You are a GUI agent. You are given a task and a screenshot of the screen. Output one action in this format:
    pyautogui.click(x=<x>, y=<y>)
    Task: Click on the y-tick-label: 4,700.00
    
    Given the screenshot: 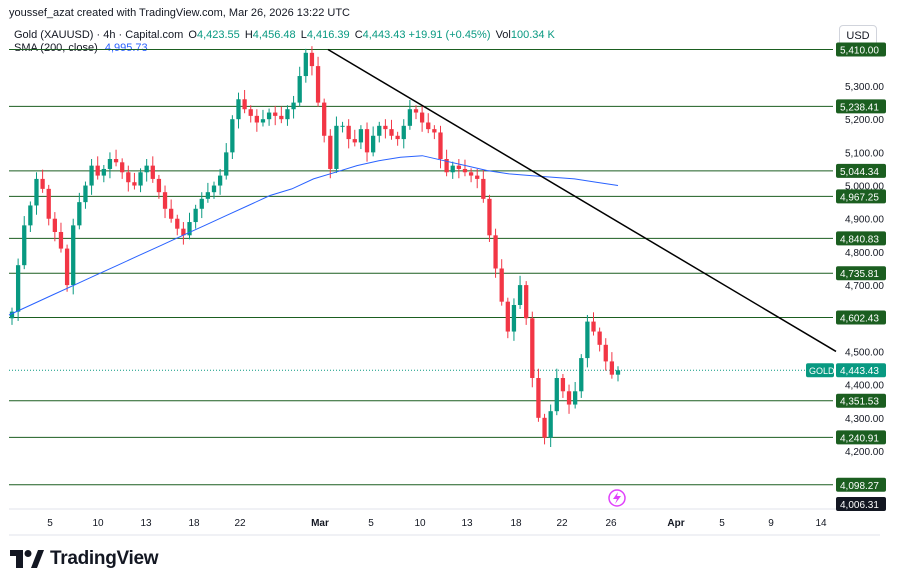 What is the action you would take?
    pyautogui.click(x=864, y=286)
    